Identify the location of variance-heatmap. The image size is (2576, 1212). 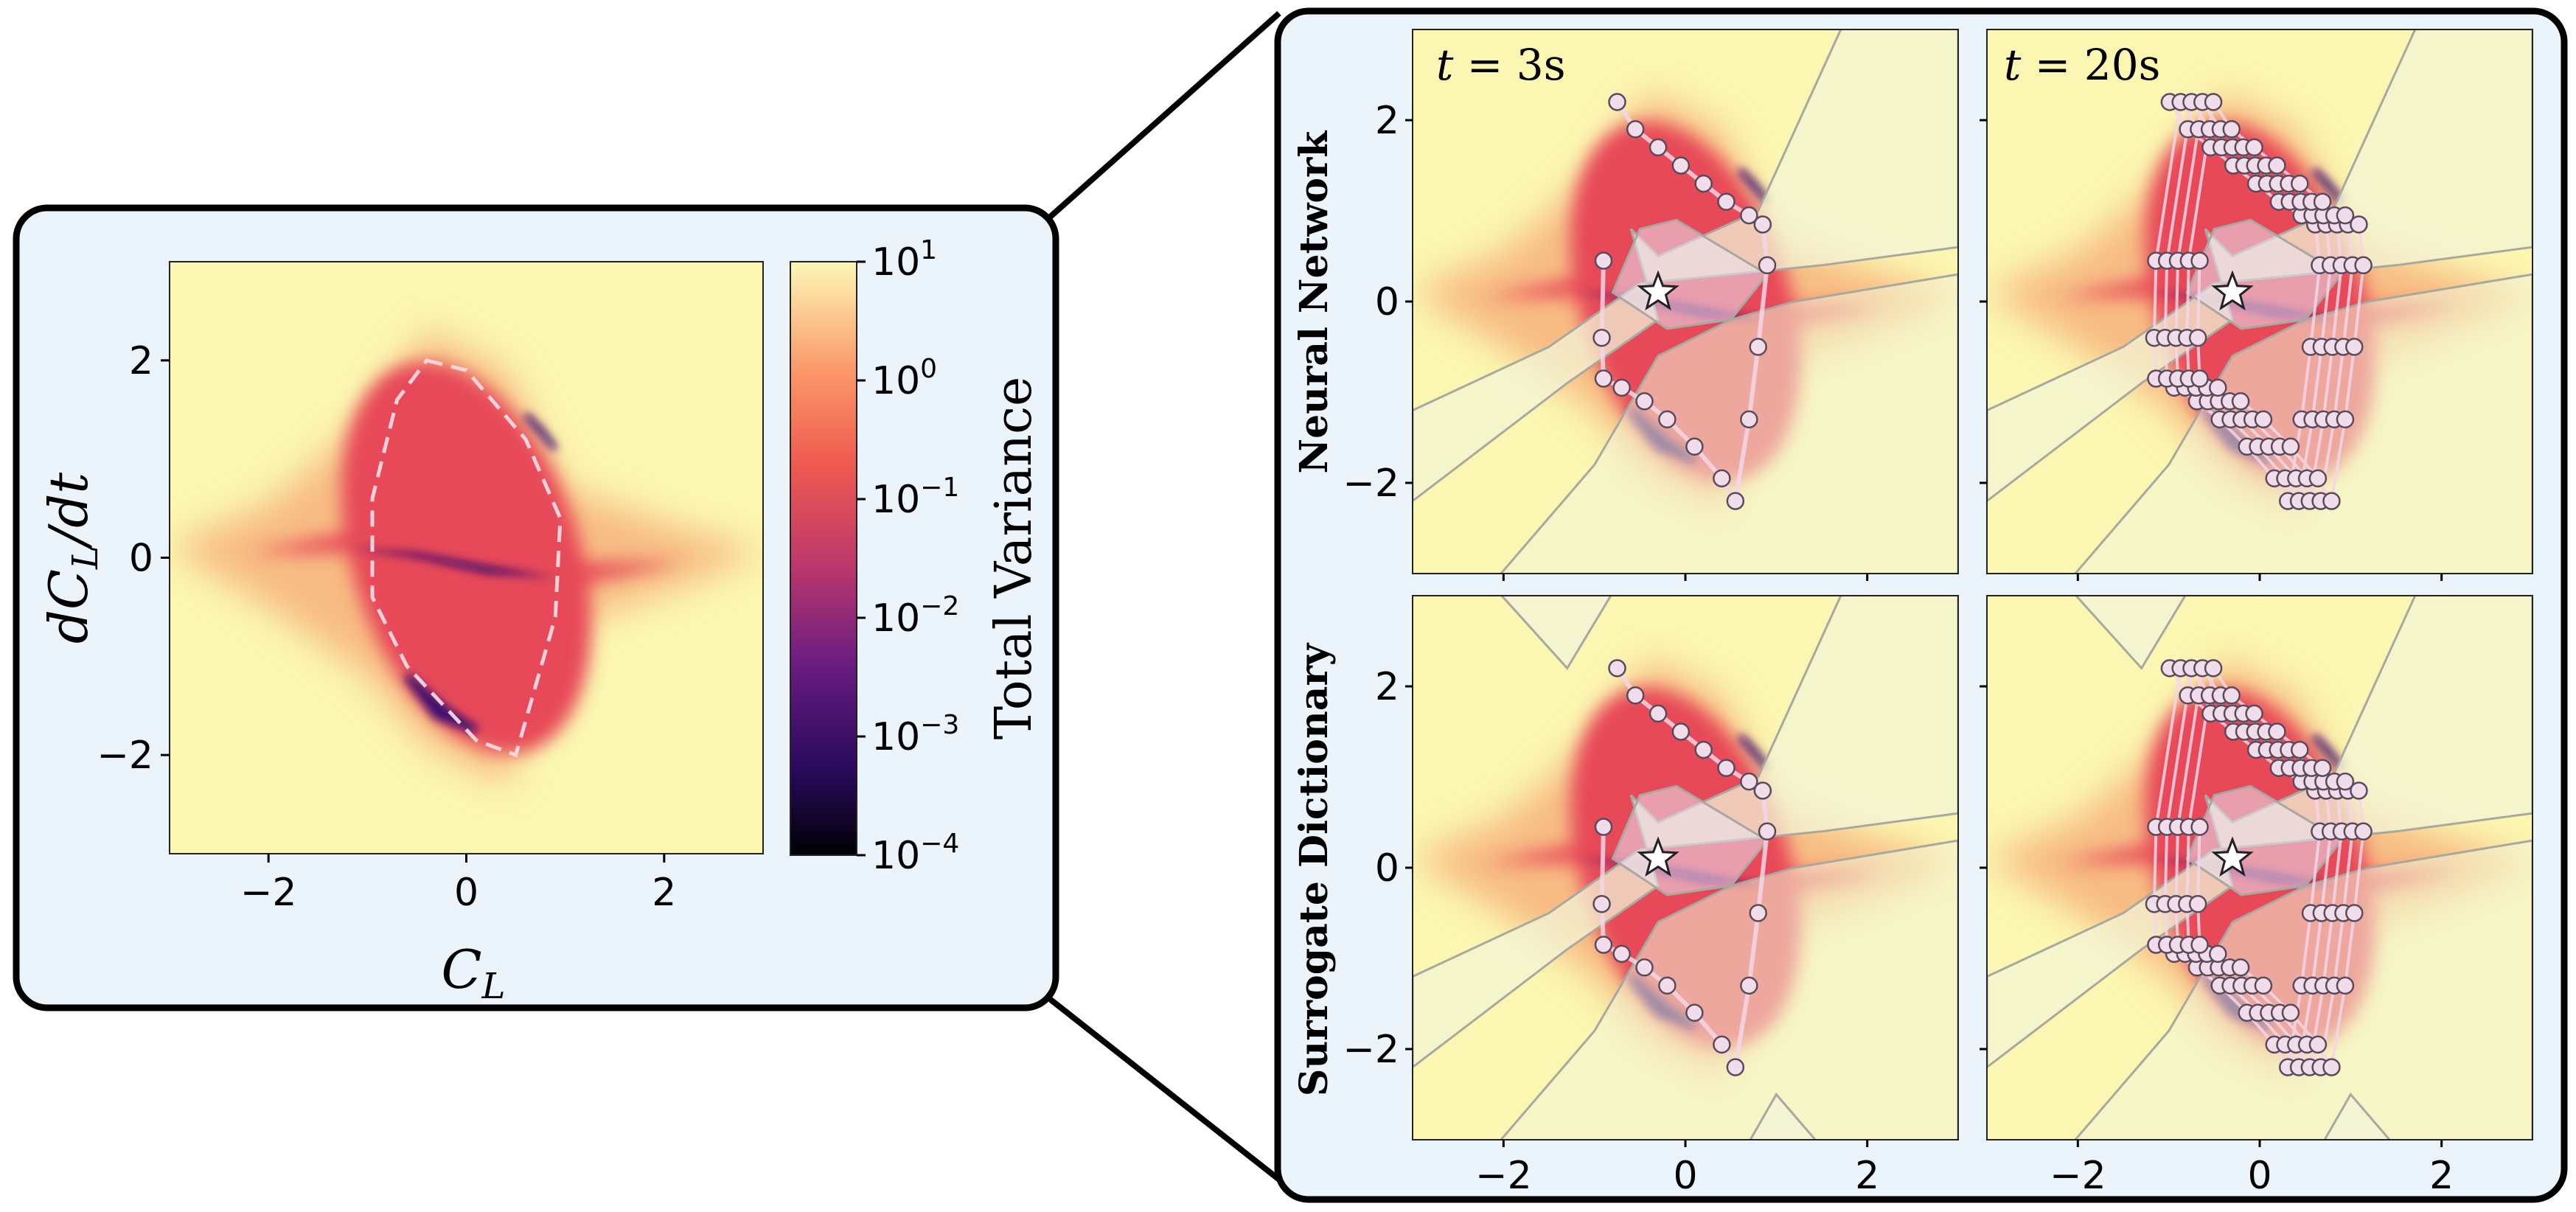
(467, 558).